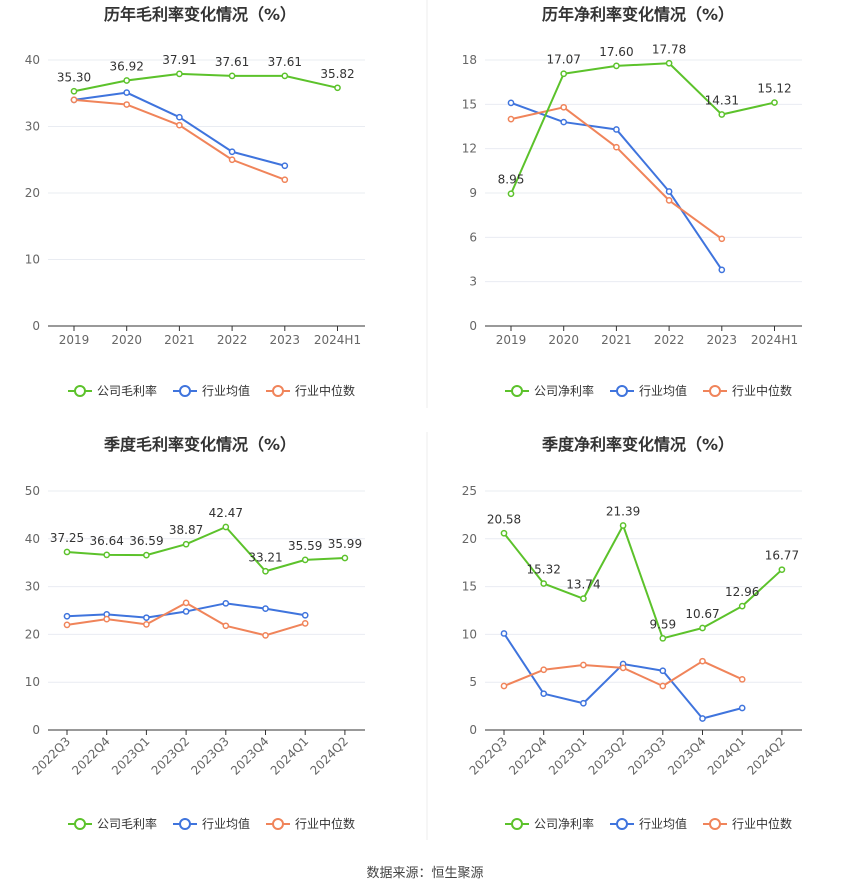 The image size is (850, 891). Describe the element at coordinates (638, 14) in the screenshot. I see `chart-title: 历年净利率变化情况（%）` at that location.